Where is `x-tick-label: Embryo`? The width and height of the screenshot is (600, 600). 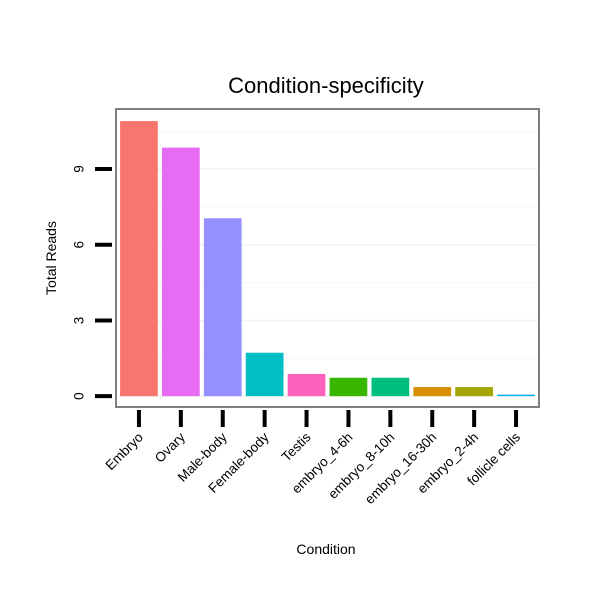 x-tick-label: Embryo is located at coordinates (124, 451).